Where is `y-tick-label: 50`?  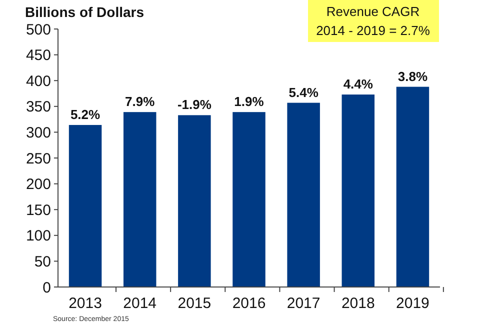
y-tick-label: 50 is located at coordinates (42, 261).